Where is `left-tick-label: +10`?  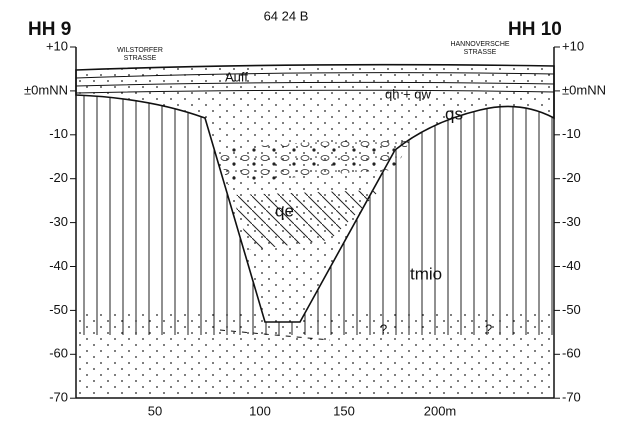 left-tick-label: +10 is located at coordinates (57, 45).